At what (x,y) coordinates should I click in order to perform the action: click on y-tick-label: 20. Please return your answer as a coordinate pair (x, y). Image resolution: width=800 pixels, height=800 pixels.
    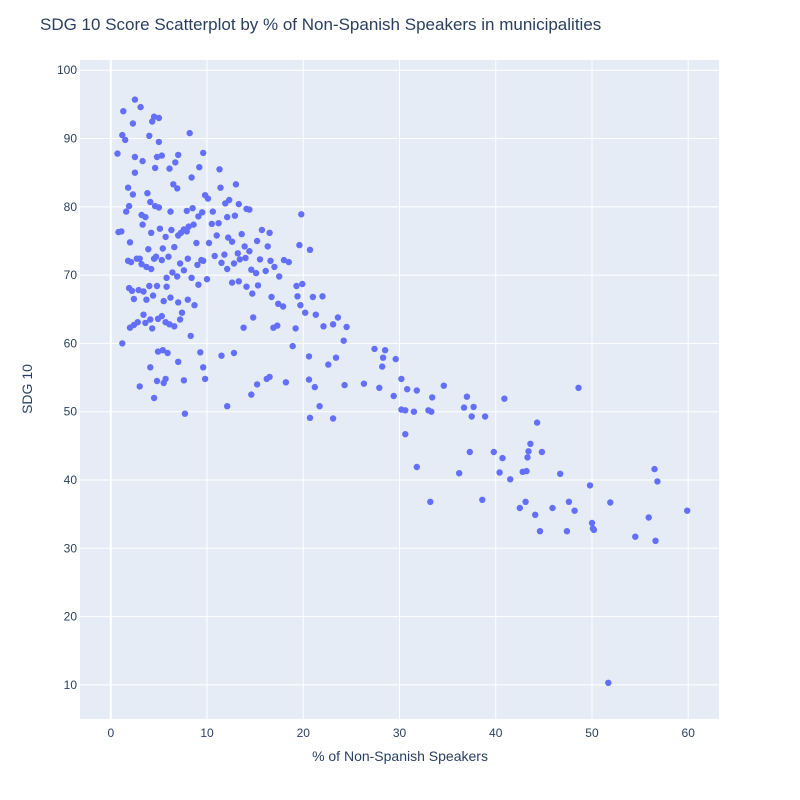
    Looking at the image, I should click on (71, 617).